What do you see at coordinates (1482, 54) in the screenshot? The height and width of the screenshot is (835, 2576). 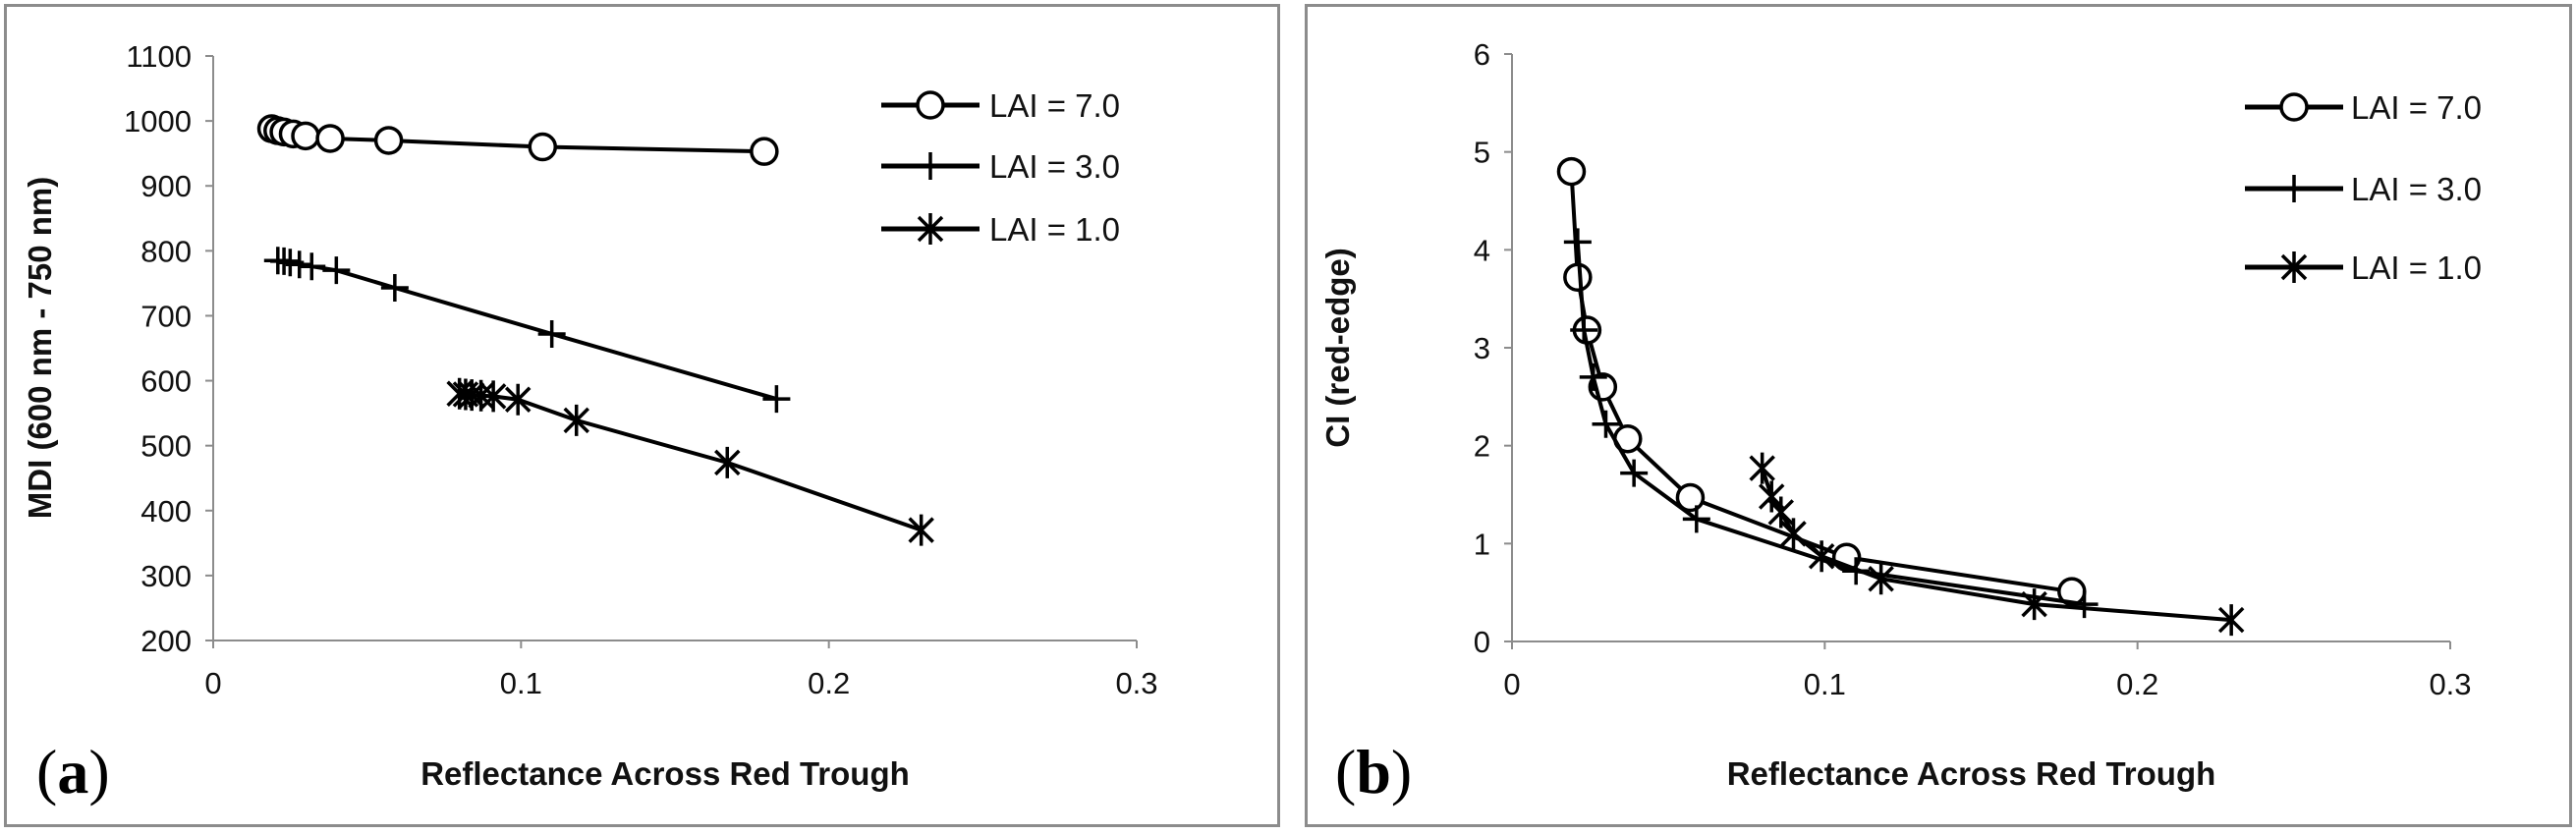 I see `y-tick-label-b: 6` at bounding box center [1482, 54].